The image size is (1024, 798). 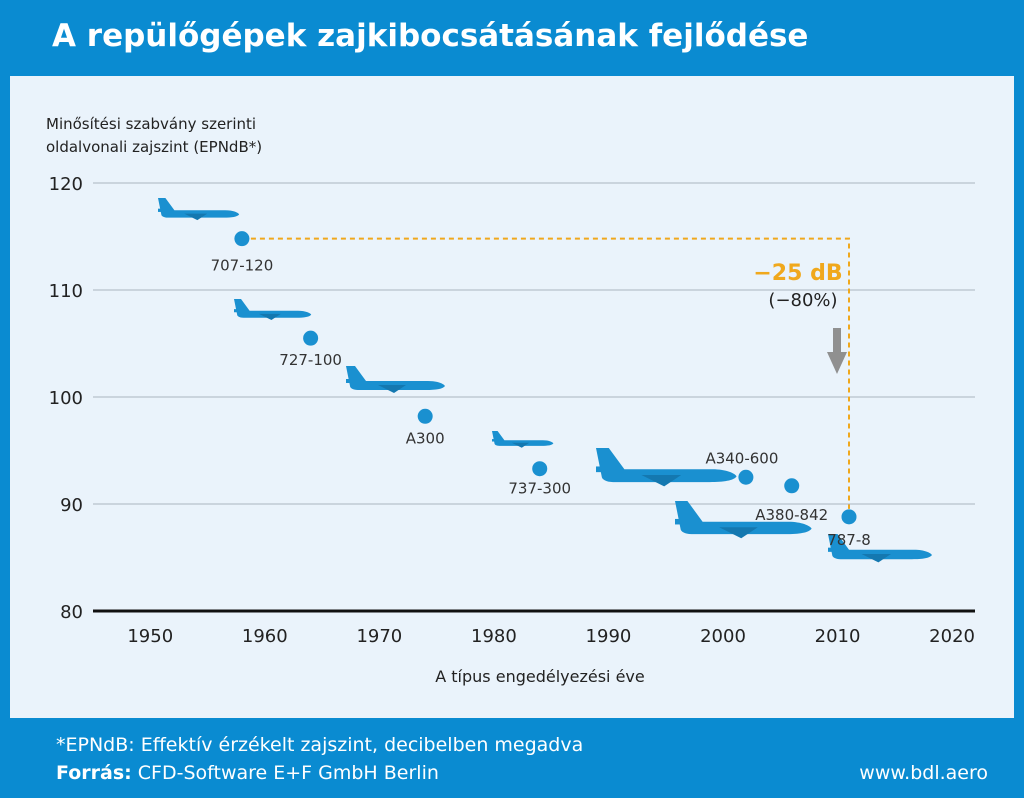 I want to click on x-tick-label: 2000, so click(x=723, y=636).